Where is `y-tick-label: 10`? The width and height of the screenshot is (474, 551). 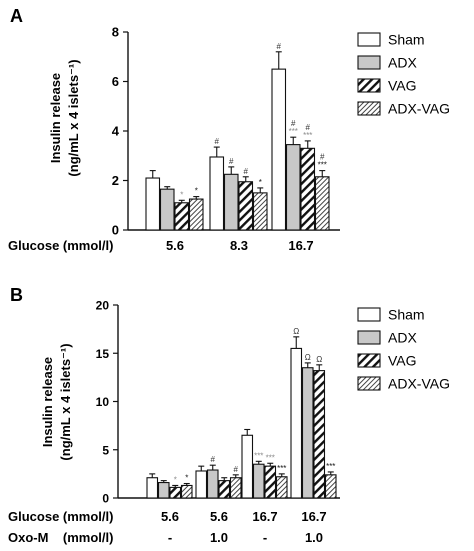 y-tick-label: 10 is located at coordinates (103, 402).